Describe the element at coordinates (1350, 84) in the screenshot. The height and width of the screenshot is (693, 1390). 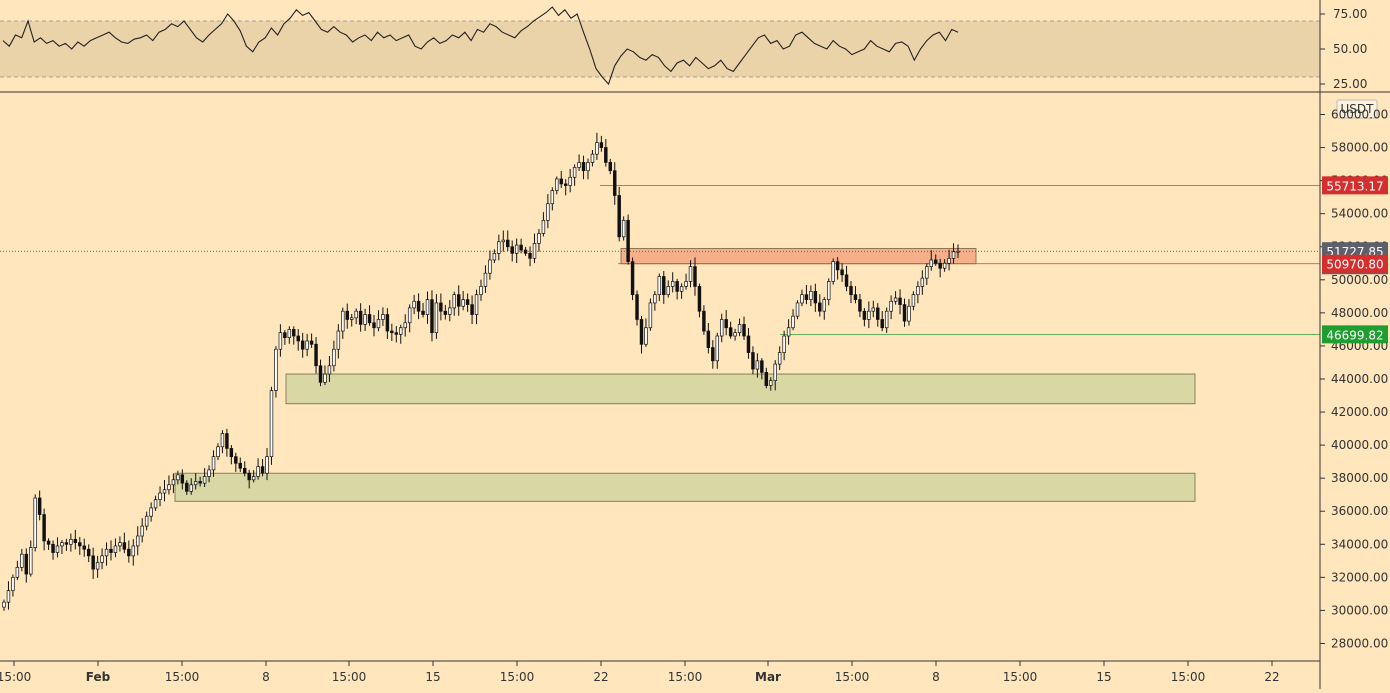
I see `rsi-tick-label: 25.00` at that location.